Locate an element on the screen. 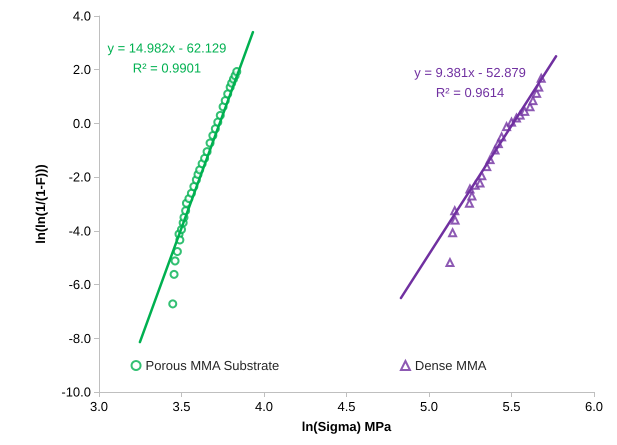 Image resolution: width=617 pixels, height=445 pixels. x-tick-label: 5.5 is located at coordinates (511, 406).